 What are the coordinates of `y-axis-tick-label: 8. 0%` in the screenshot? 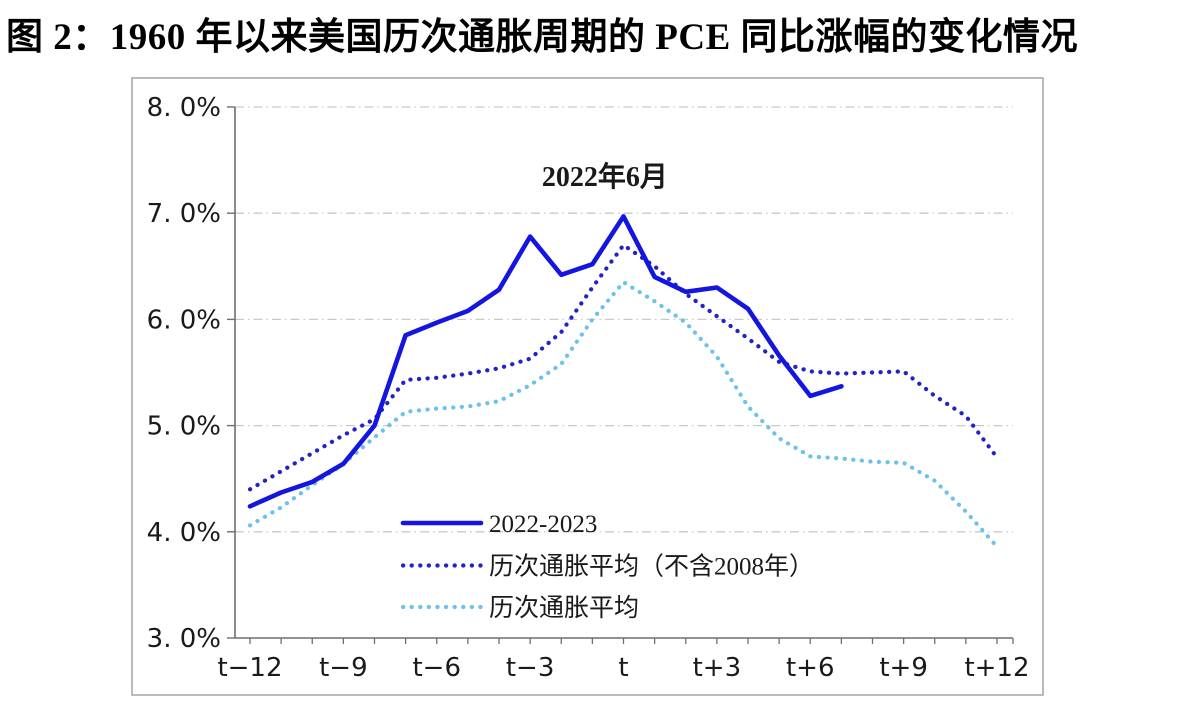 It's located at (184, 108).